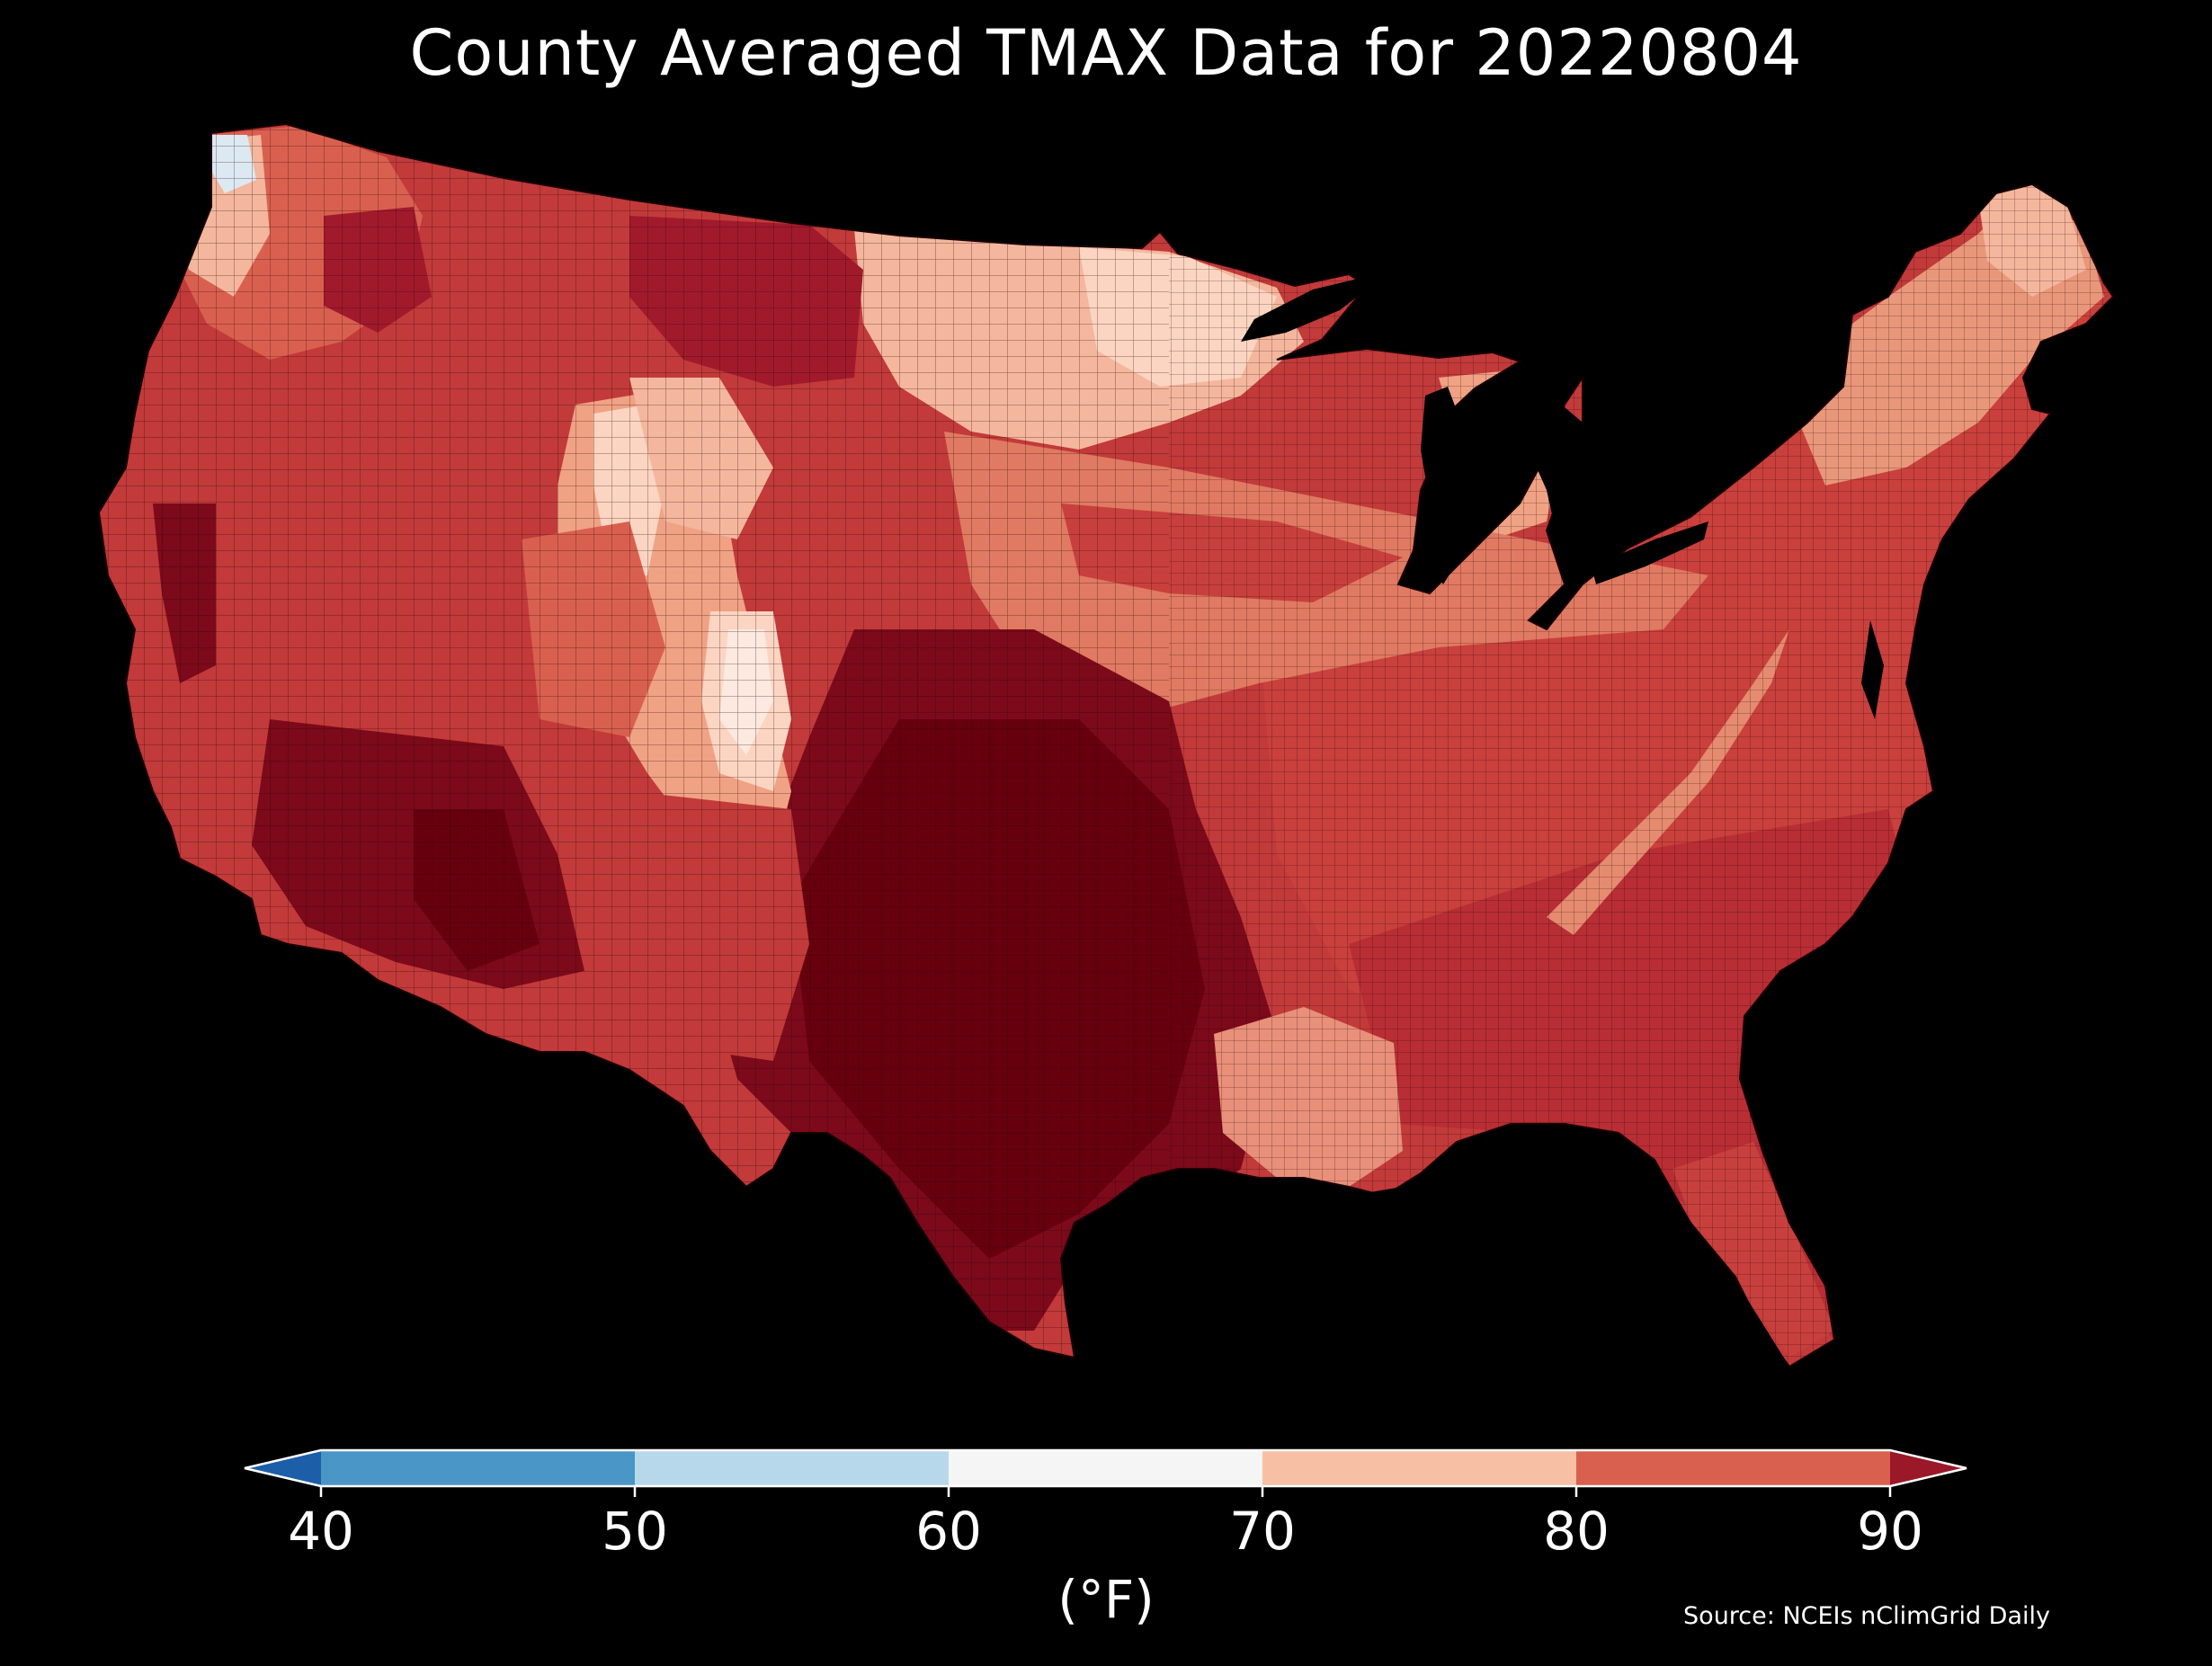 The width and height of the screenshot is (2212, 1666). Describe the element at coordinates (635, 1532) in the screenshot. I see `colorbar-tick-label: 50` at that location.